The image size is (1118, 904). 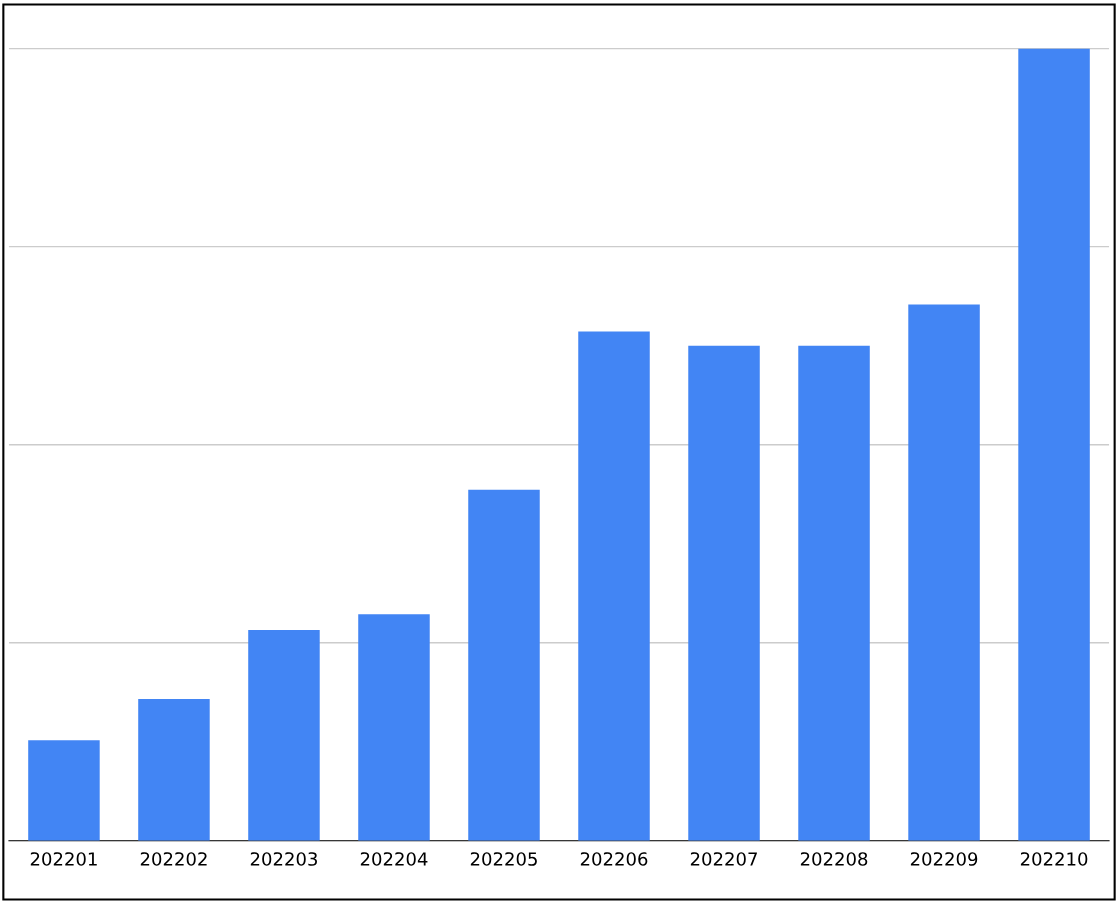 What do you see at coordinates (1054, 859) in the screenshot?
I see `x-tick-label: 202210` at bounding box center [1054, 859].